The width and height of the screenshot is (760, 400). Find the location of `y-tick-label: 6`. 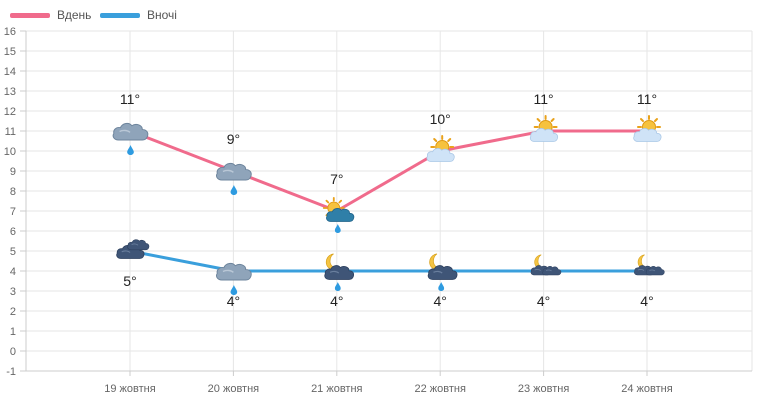

y-tick-label: 6 is located at coordinates (13, 232).